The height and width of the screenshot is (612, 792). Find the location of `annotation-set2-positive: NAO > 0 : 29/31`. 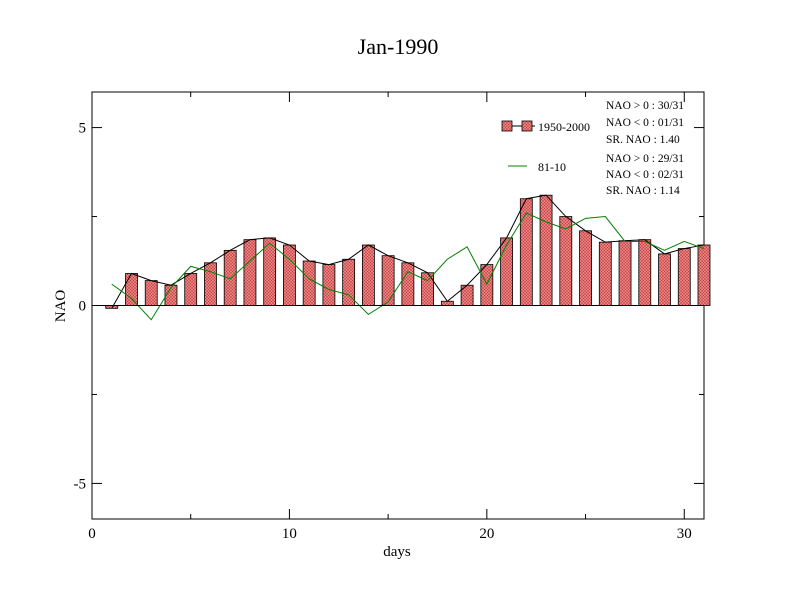

annotation-set2-positive: NAO > 0 : 29/31 is located at coordinates (645, 159).